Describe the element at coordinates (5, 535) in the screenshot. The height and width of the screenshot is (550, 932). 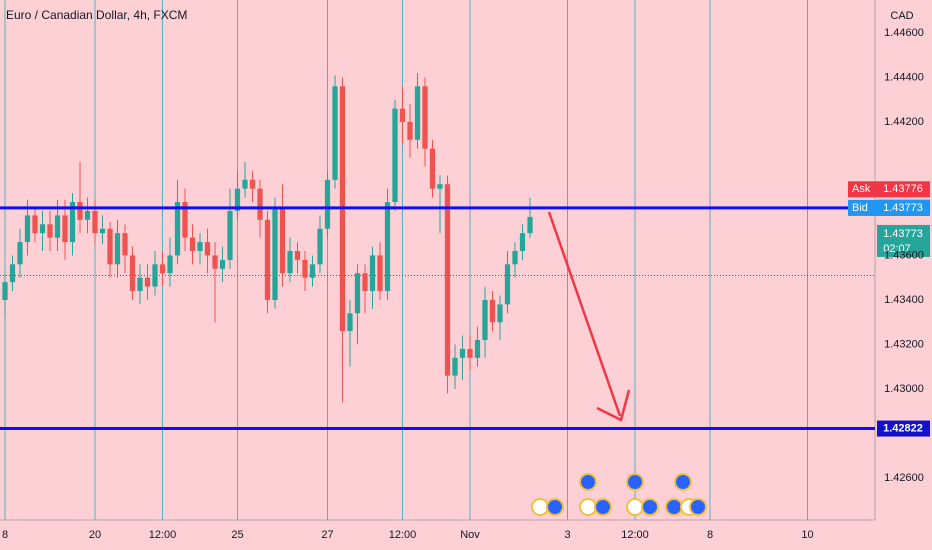
I see `x-tick-label: 8` at that location.